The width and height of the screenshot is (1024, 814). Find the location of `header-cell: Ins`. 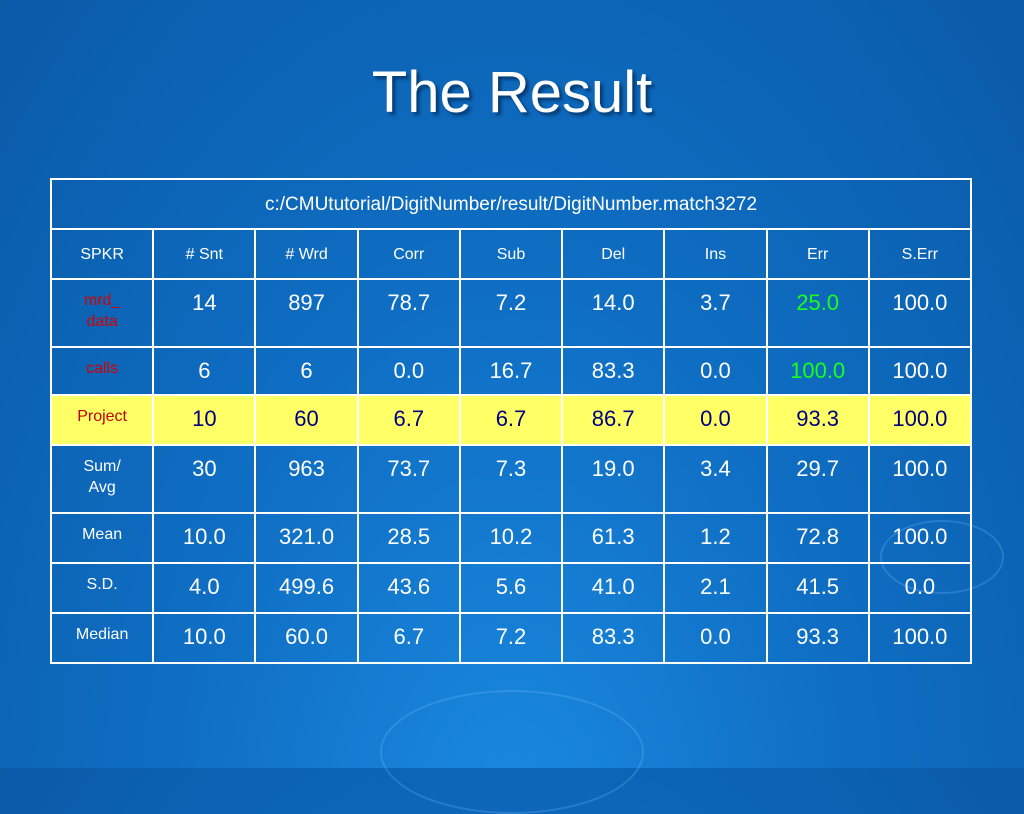

header-cell: Ins is located at coordinates (715, 254).